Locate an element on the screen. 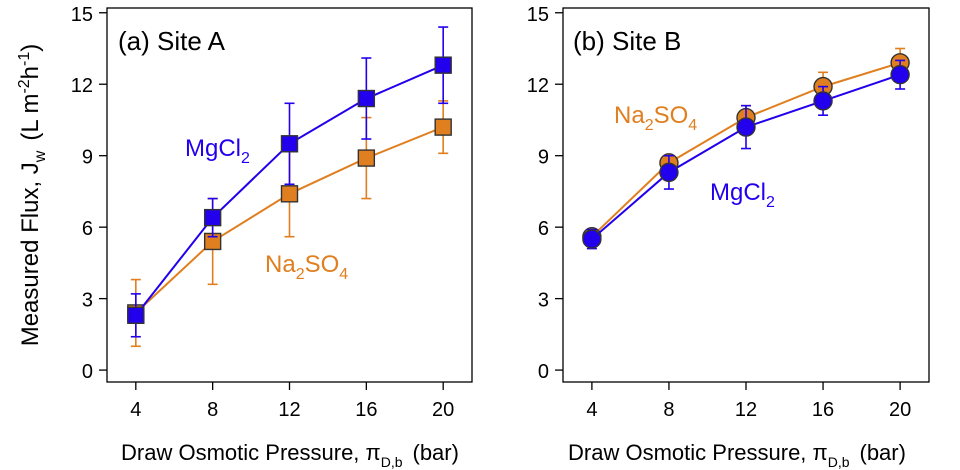 The width and height of the screenshot is (960, 470). x-tick-label-b-20: 20 is located at coordinates (900, 410).